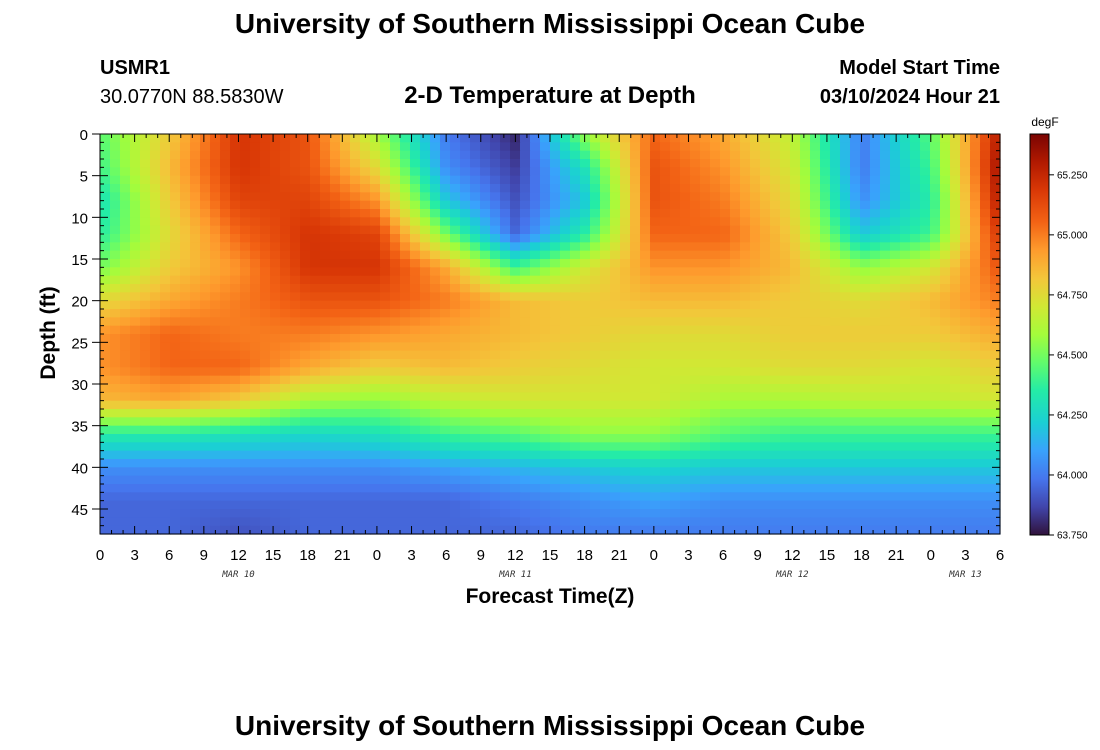  I want to click on month-label-mar11: MAR 11, so click(515, 575).